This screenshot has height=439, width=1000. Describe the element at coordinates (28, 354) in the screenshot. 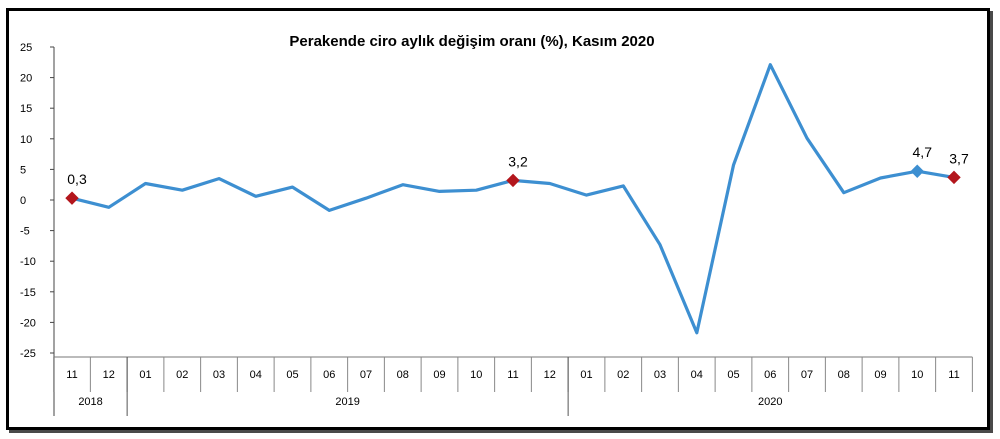

I see `y-tick-label: -25` at that location.